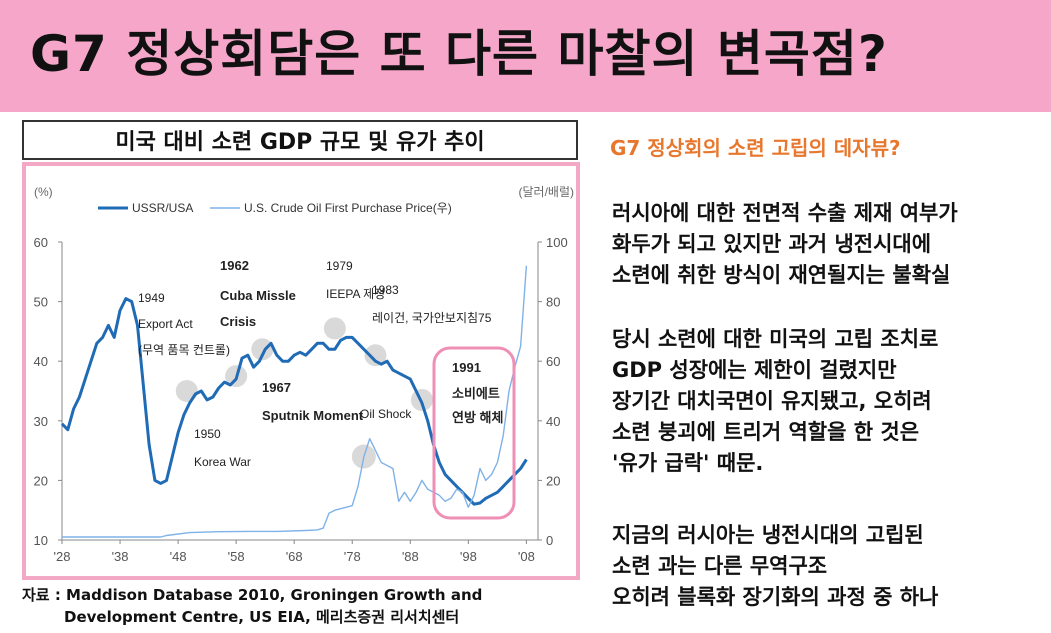 Image resolution: width=1051 pixels, height=633 pixels. What do you see at coordinates (43, 192) in the screenshot?
I see `left-axis-unit: (%)` at bounding box center [43, 192].